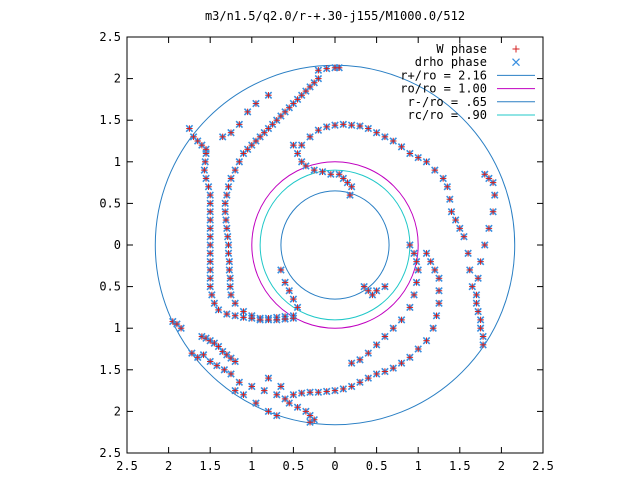 The height and width of the screenshot is (480, 640). I want to click on chart-title: m3/n1.5/q2.0/r-+.30-j155/M1000.0/512, so click(335, 16).